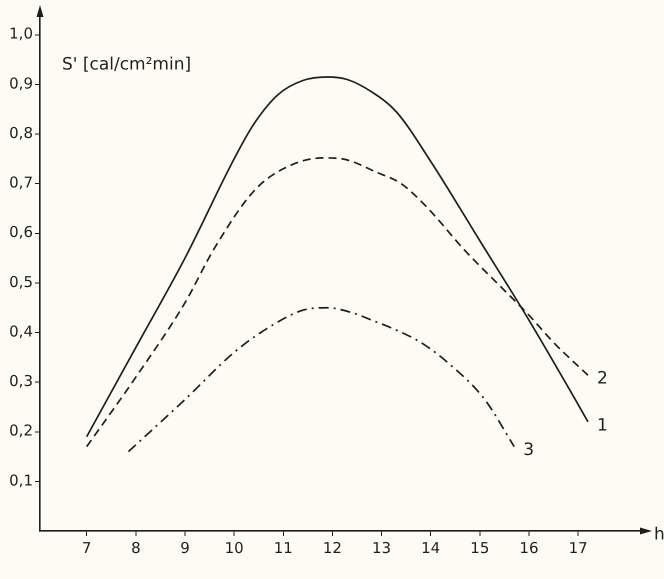  I want to click on y-tick-label: 0,4, so click(21, 331).